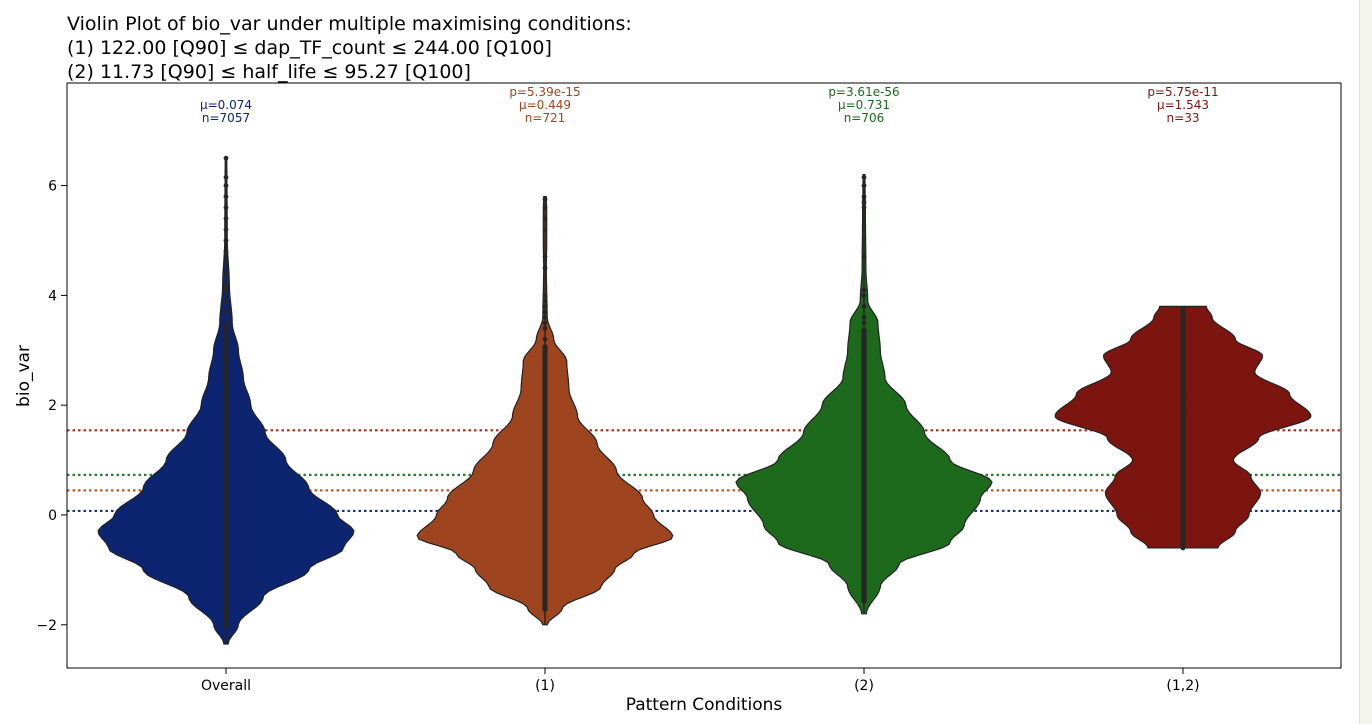 Image resolution: width=1372 pixels, height=724 pixels. Describe the element at coordinates (863, 92) in the screenshot. I see `violin-annotation-2-0: p=3.61e-56` at that location.